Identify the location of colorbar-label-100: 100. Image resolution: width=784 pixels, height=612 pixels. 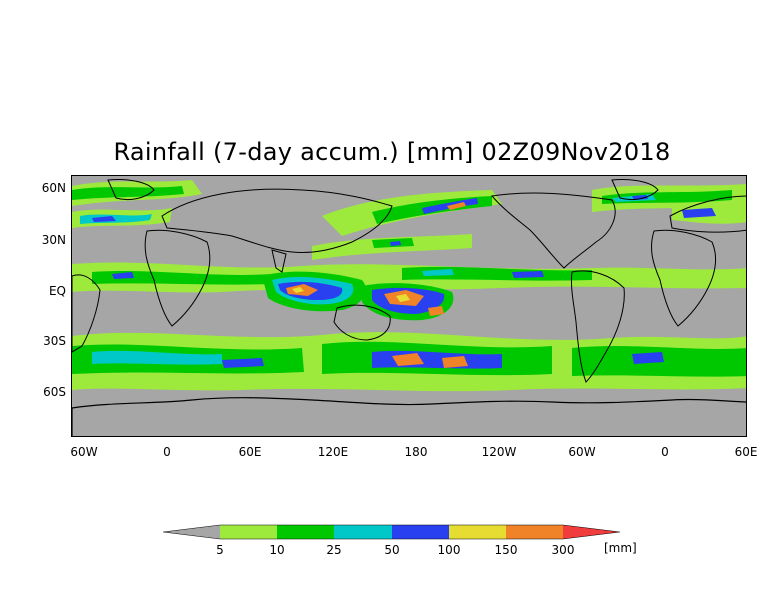
(449, 550).